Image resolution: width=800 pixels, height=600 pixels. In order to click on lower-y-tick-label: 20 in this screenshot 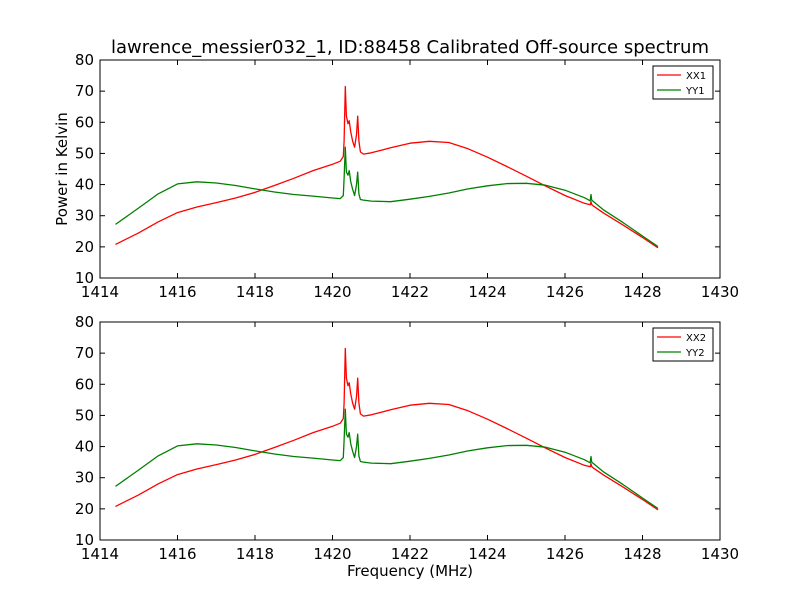, I will do `click(84, 509)`.